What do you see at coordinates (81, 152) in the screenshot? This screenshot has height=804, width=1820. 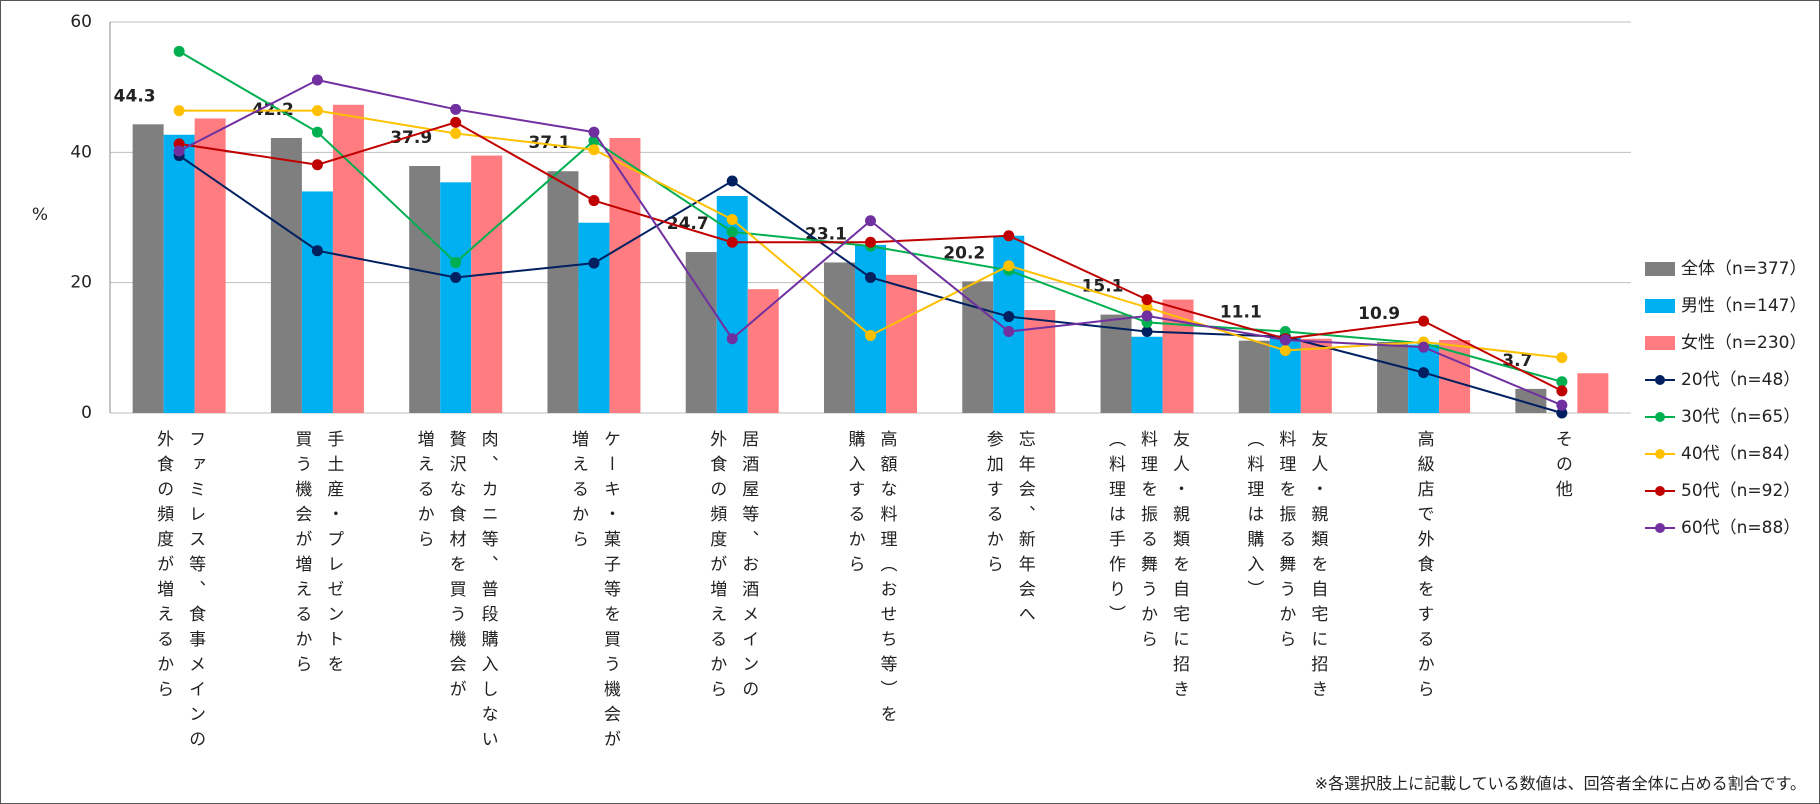 I see `y-tick-label: 40` at bounding box center [81, 152].